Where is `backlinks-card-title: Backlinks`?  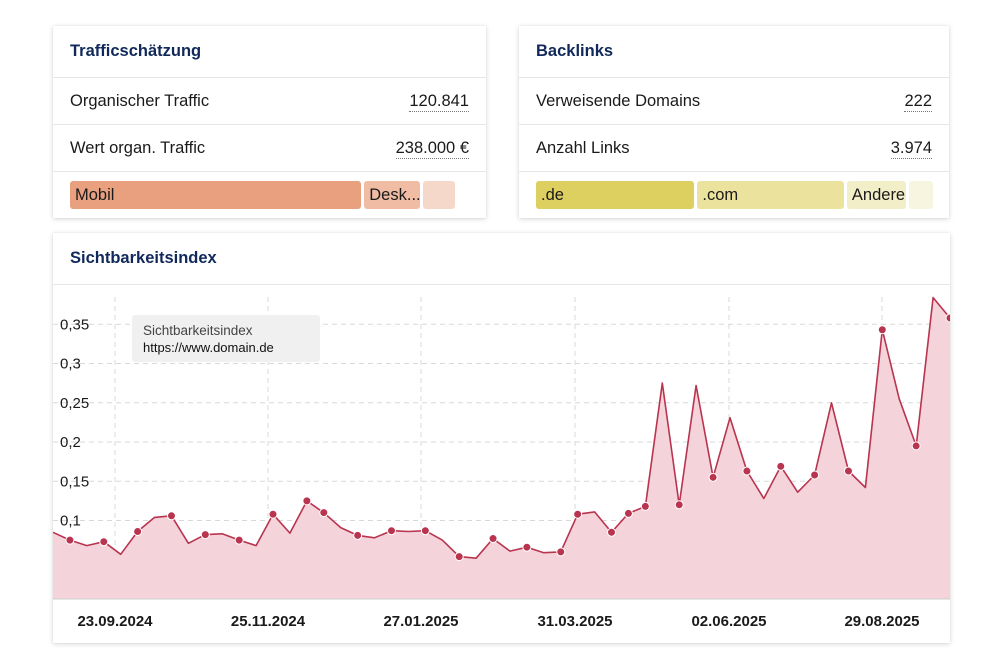
backlinks-card-title: Backlinks is located at coordinates (734, 52).